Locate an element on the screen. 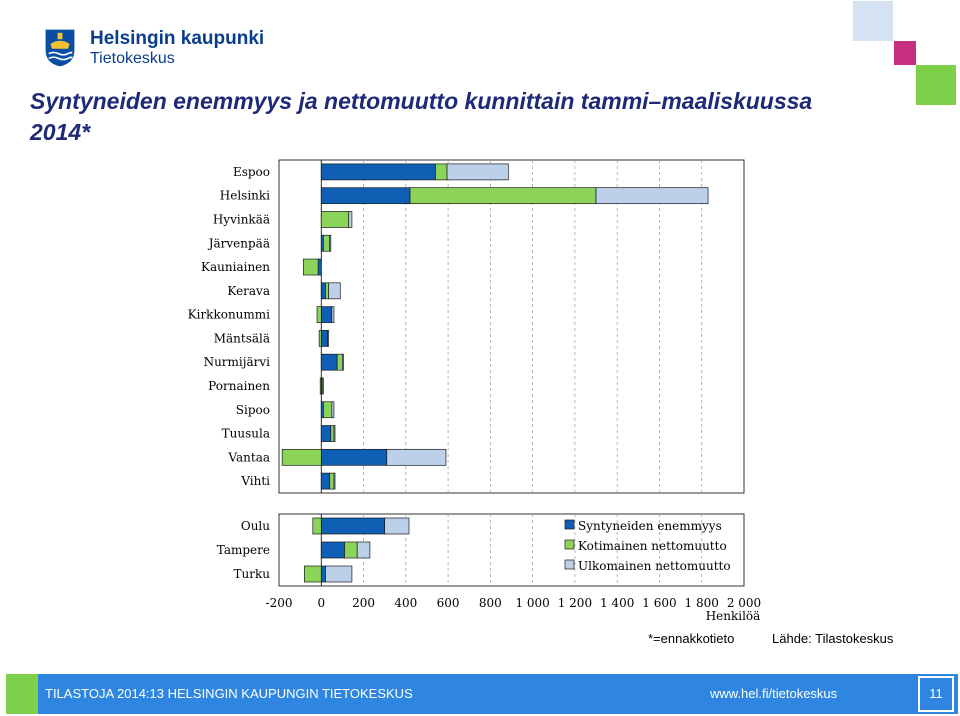 The image size is (960, 716). x-axis-label: Henkilöä is located at coordinates (733, 616).